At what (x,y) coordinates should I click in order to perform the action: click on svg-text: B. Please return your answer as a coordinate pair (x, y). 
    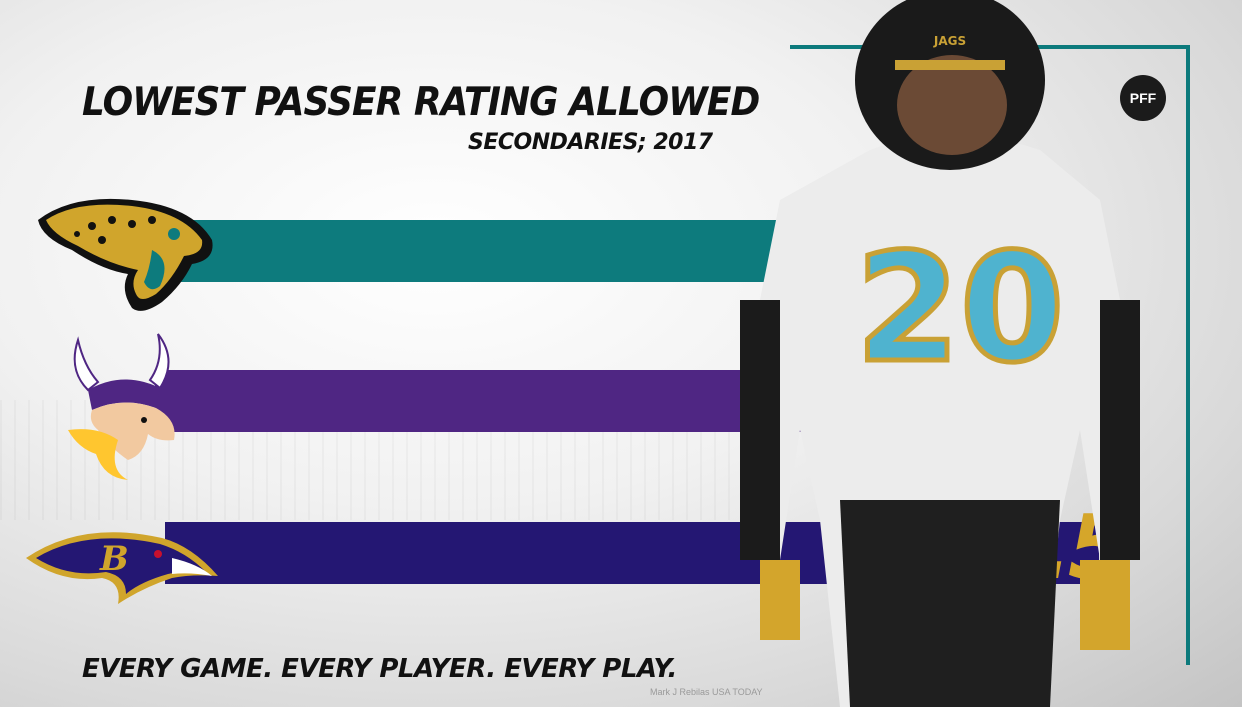
    Looking at the image, I should click on (114, 559).